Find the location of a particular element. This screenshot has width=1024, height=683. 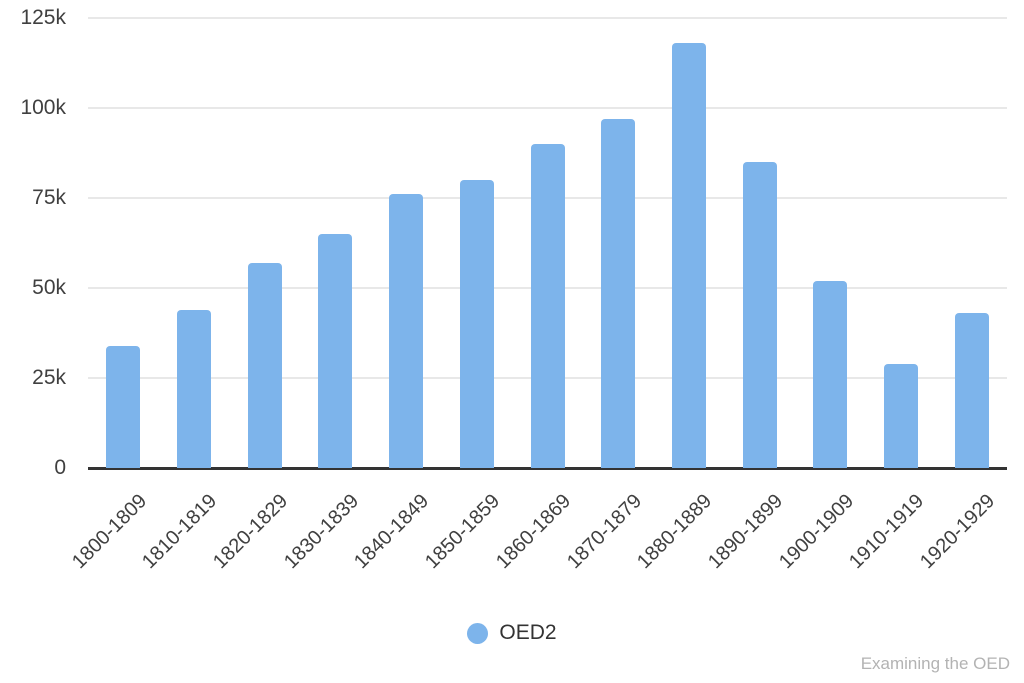

x-tick-label: 1840-1849 is located at coordinates (392, 532).